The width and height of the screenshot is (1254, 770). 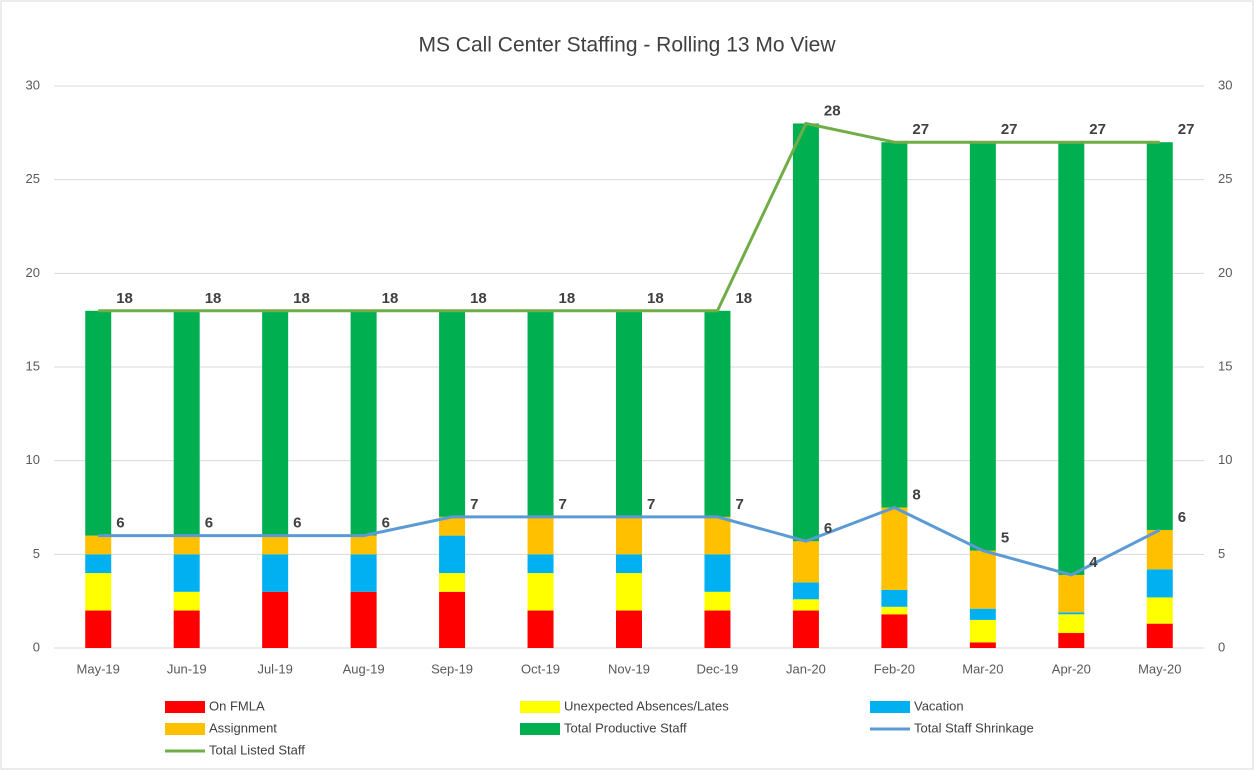 I want to click on y2-tick-label: 20, so click(x=1225, y=272).